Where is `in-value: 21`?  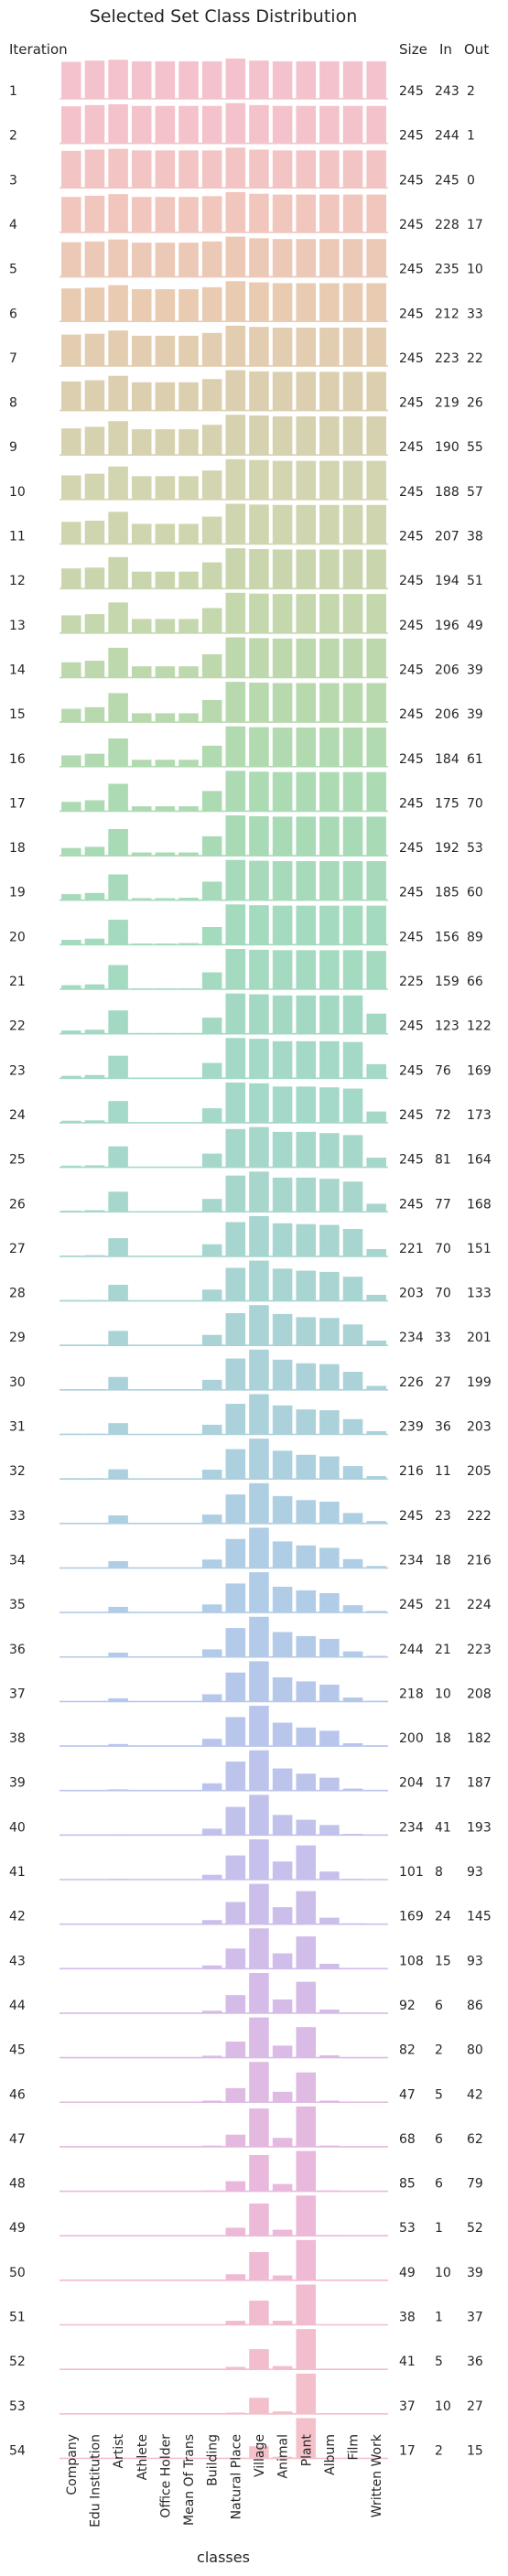
in-value: 21 is located at coordinates (443, 1650).